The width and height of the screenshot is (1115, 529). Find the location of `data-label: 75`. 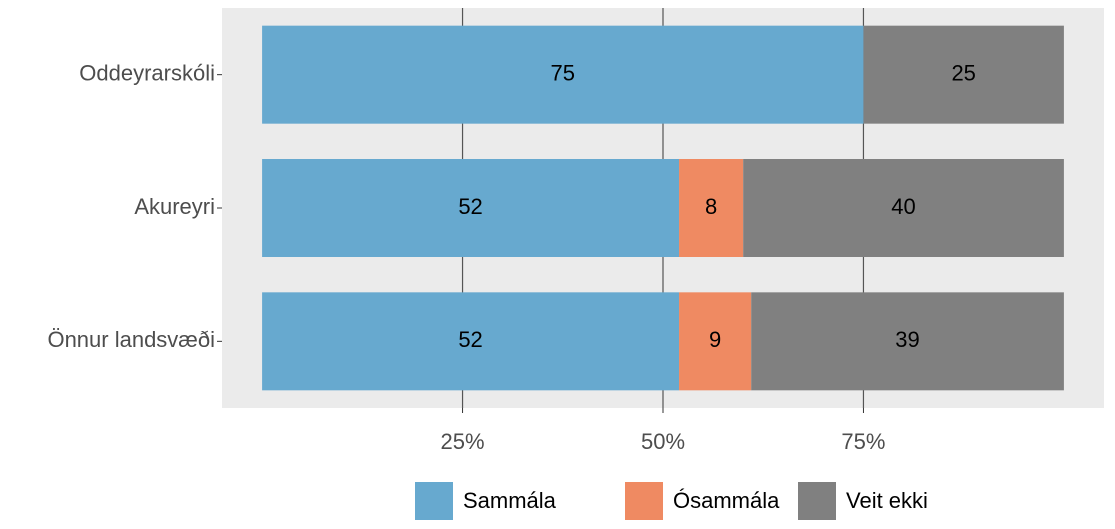

data-label: 75 is located at coordinates (563, 72).